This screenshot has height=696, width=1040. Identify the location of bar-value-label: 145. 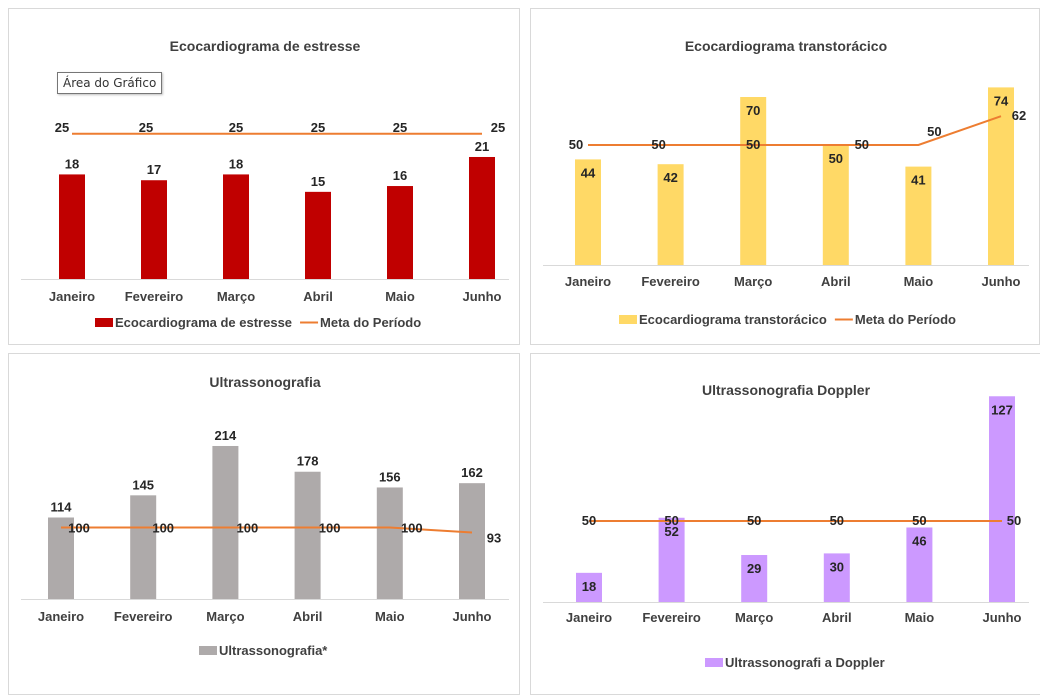
(143, 484).